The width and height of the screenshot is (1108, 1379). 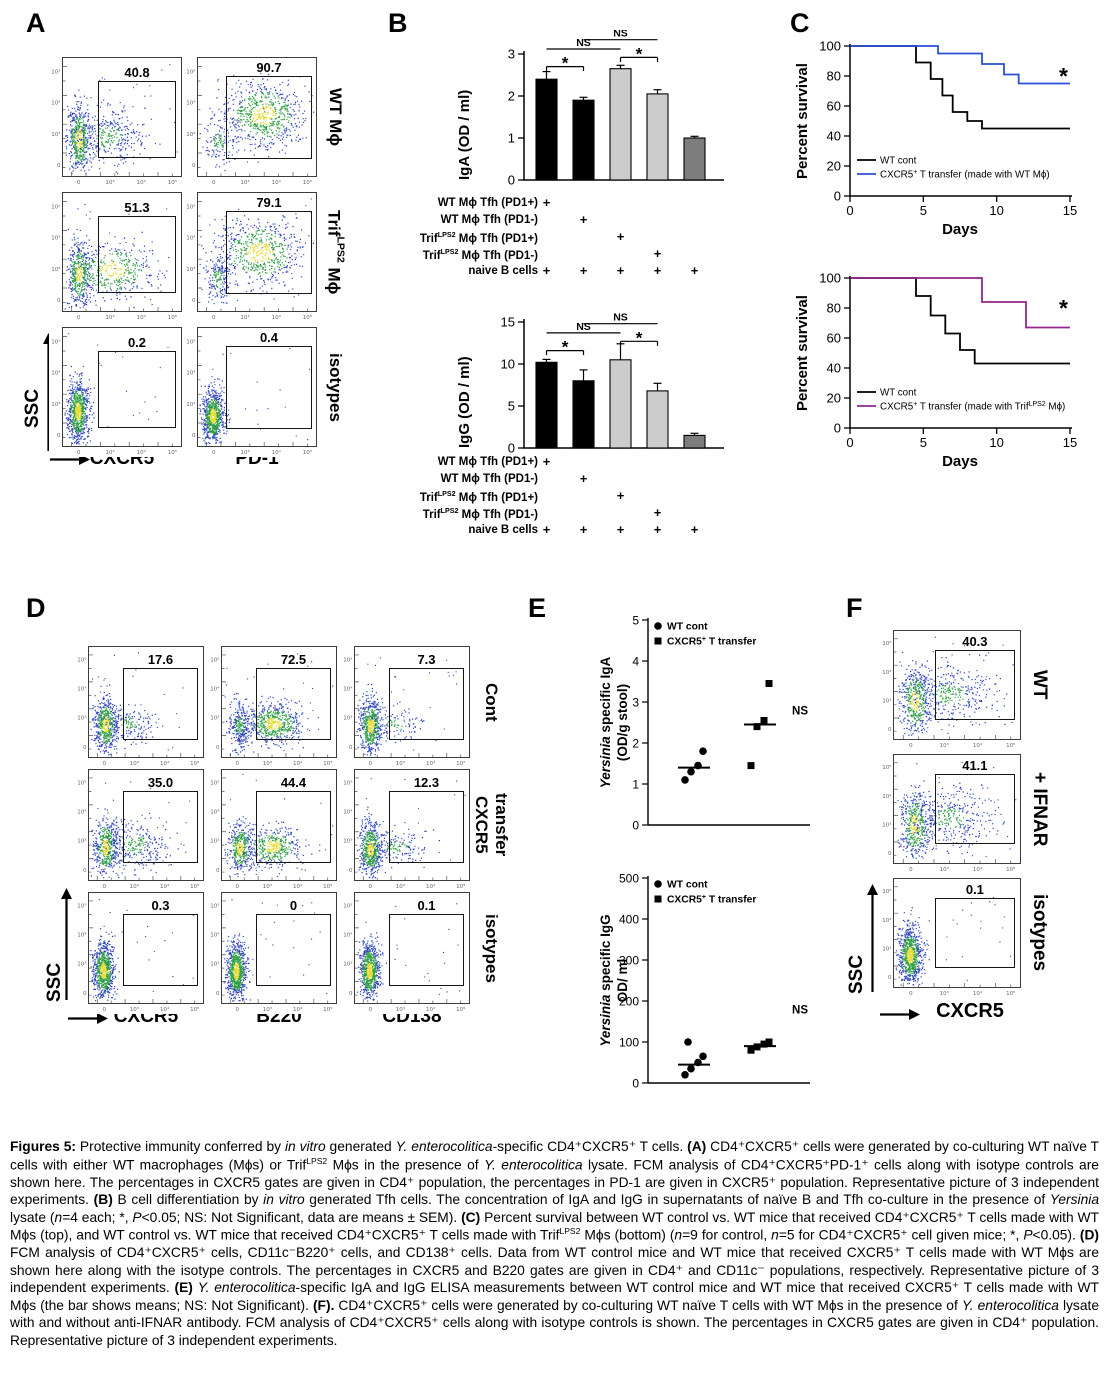 I want to click on row-label-line: CXCR5, so click(x=481, y=825).